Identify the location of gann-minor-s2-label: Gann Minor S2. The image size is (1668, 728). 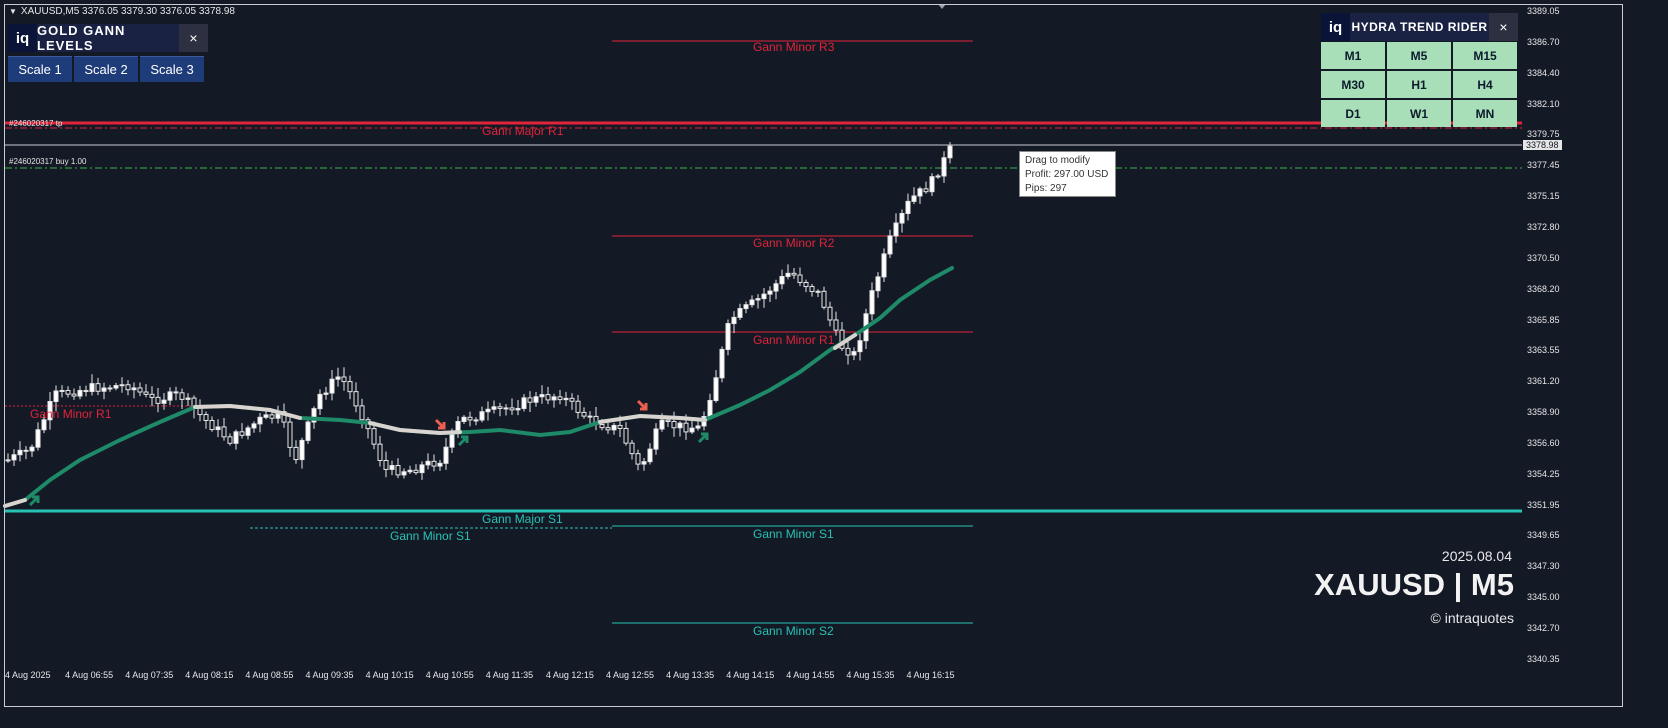
(793, 631).